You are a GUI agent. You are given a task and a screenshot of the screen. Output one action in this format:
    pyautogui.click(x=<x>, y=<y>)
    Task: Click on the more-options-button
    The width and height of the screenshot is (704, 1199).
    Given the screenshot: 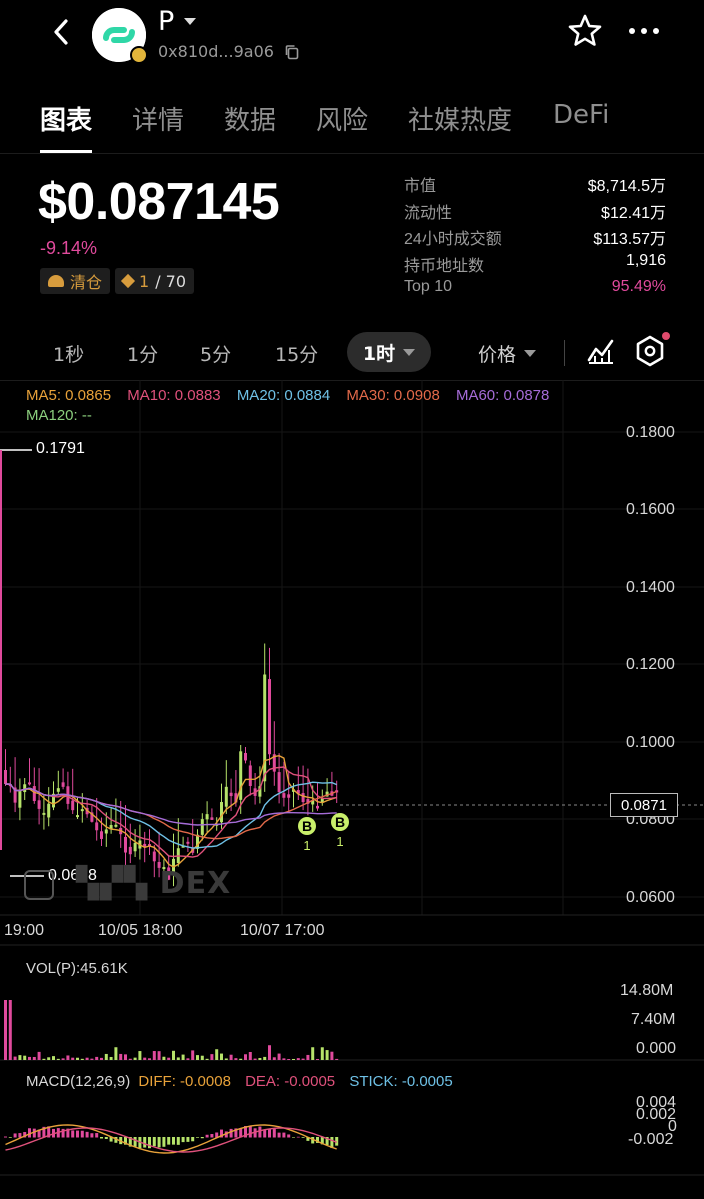 What is the action you would take?
    pyautogui.click(x=644, y=31)
    